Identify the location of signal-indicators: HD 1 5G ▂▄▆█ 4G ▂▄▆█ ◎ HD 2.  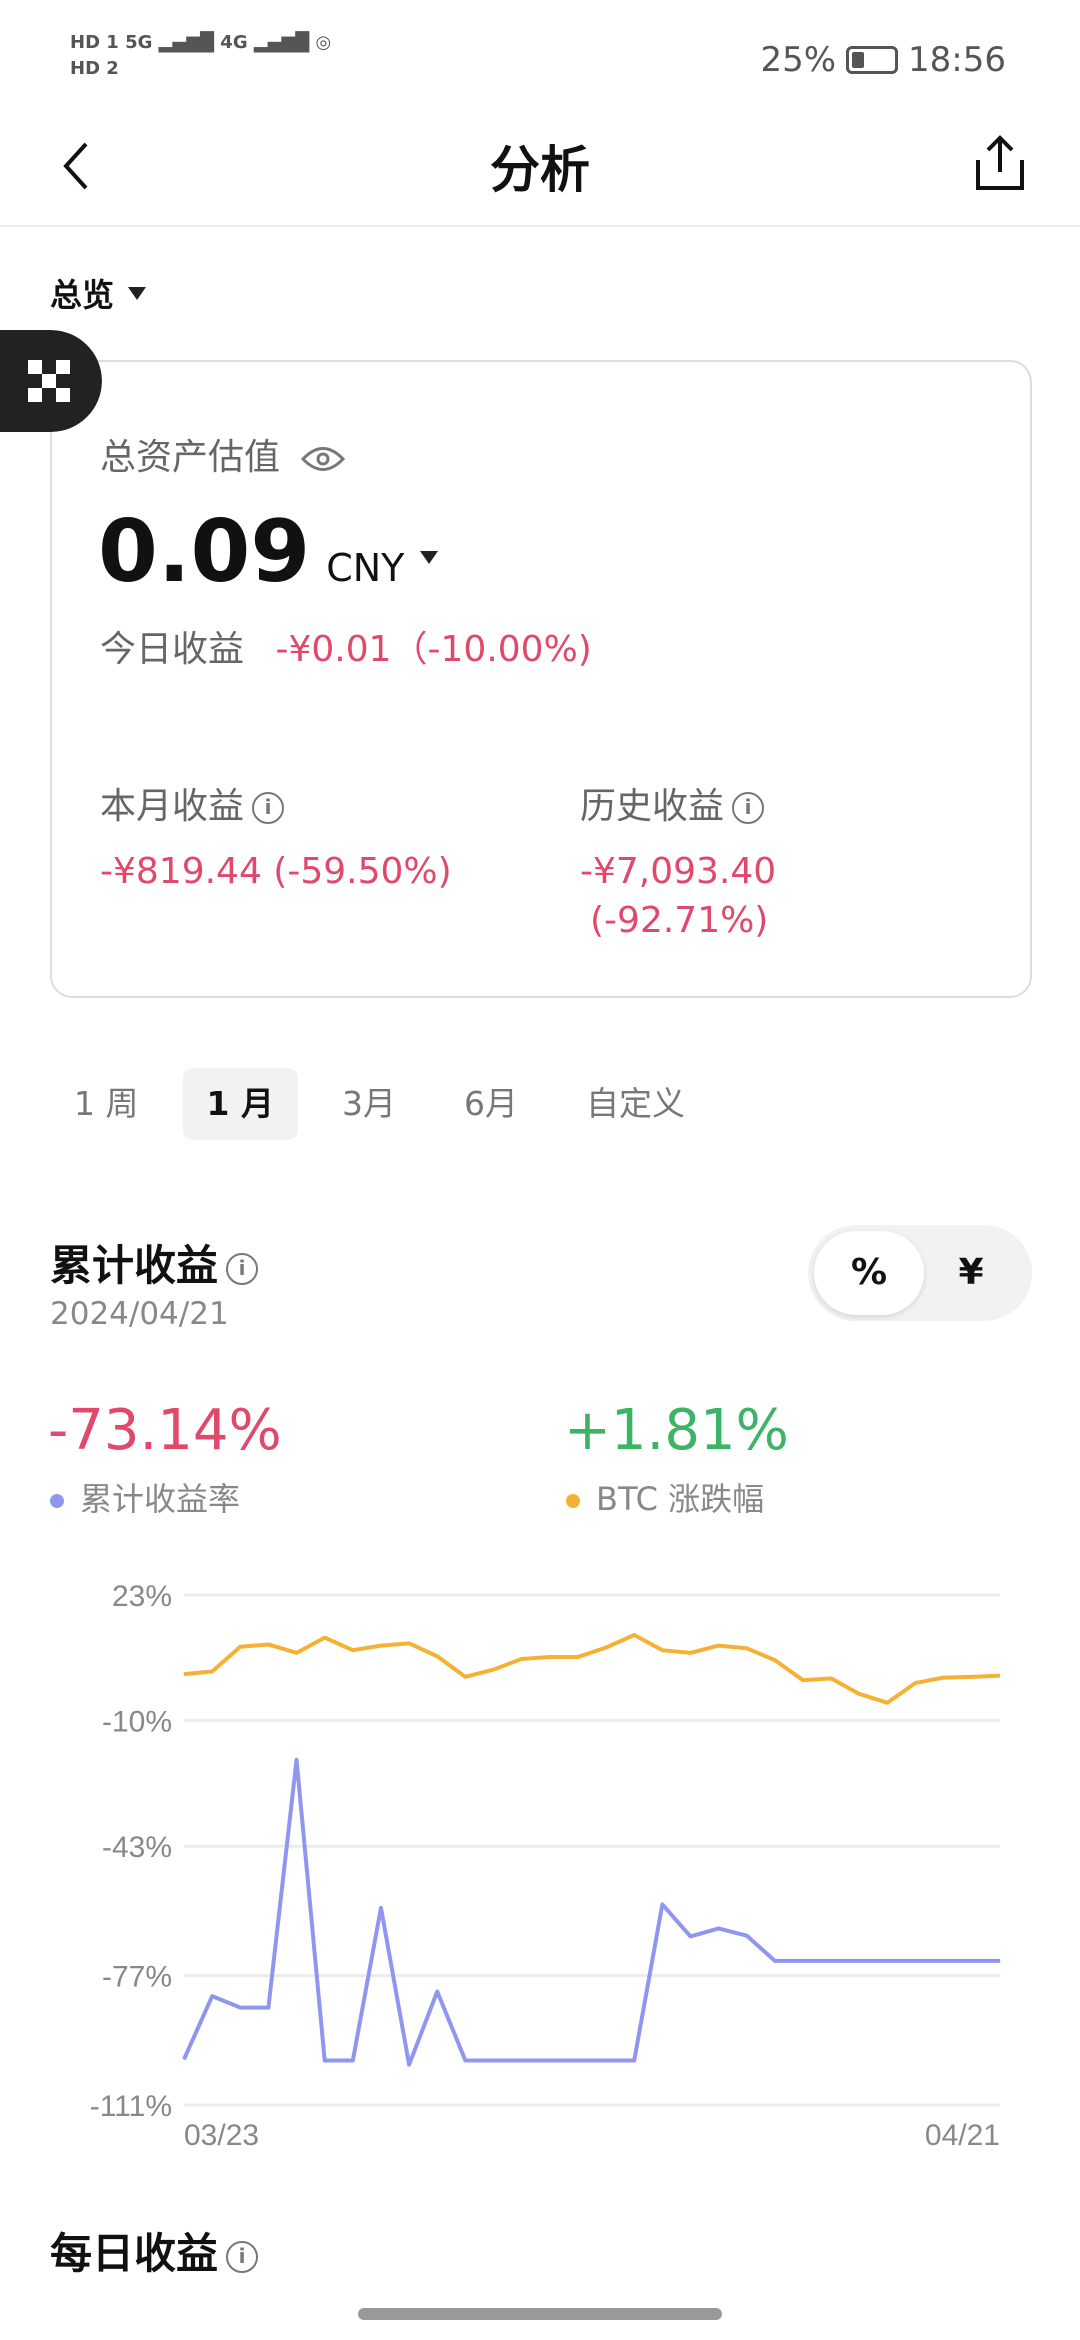
(200, 56).